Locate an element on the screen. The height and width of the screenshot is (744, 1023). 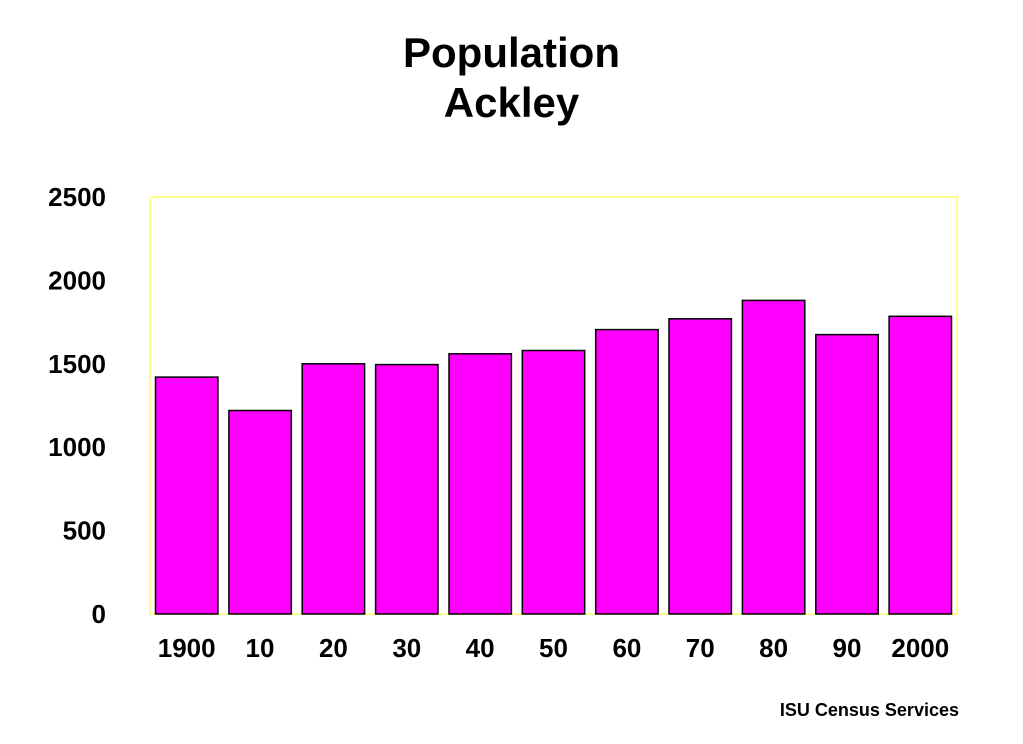
source-credit: ISU Census Services is located at coordinates (869, 710).